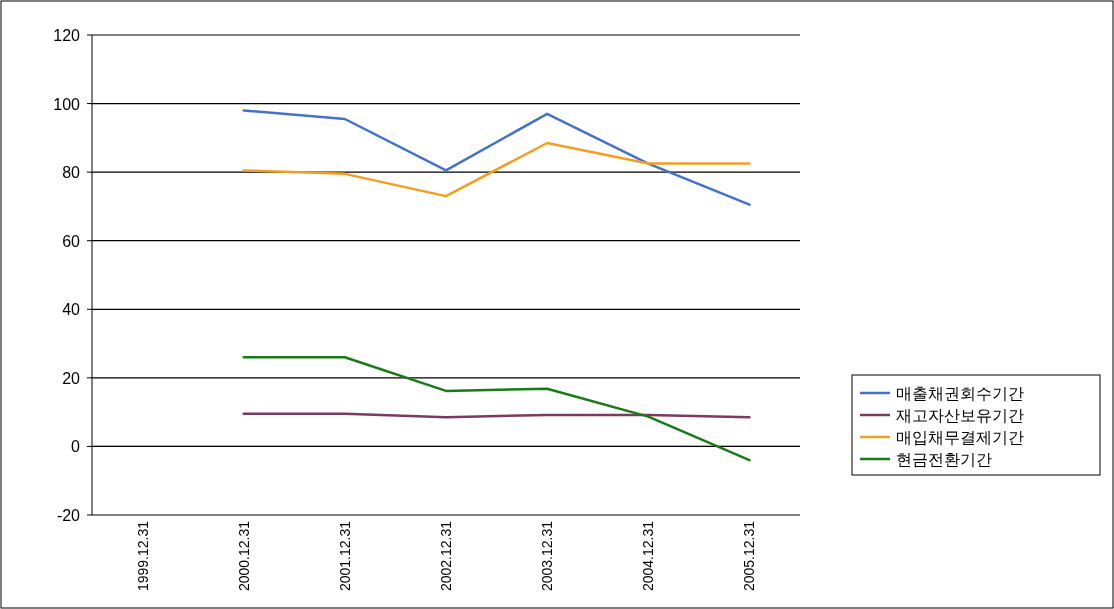  I want to click on legend-label: 현금전환기간, so click(944, 459).